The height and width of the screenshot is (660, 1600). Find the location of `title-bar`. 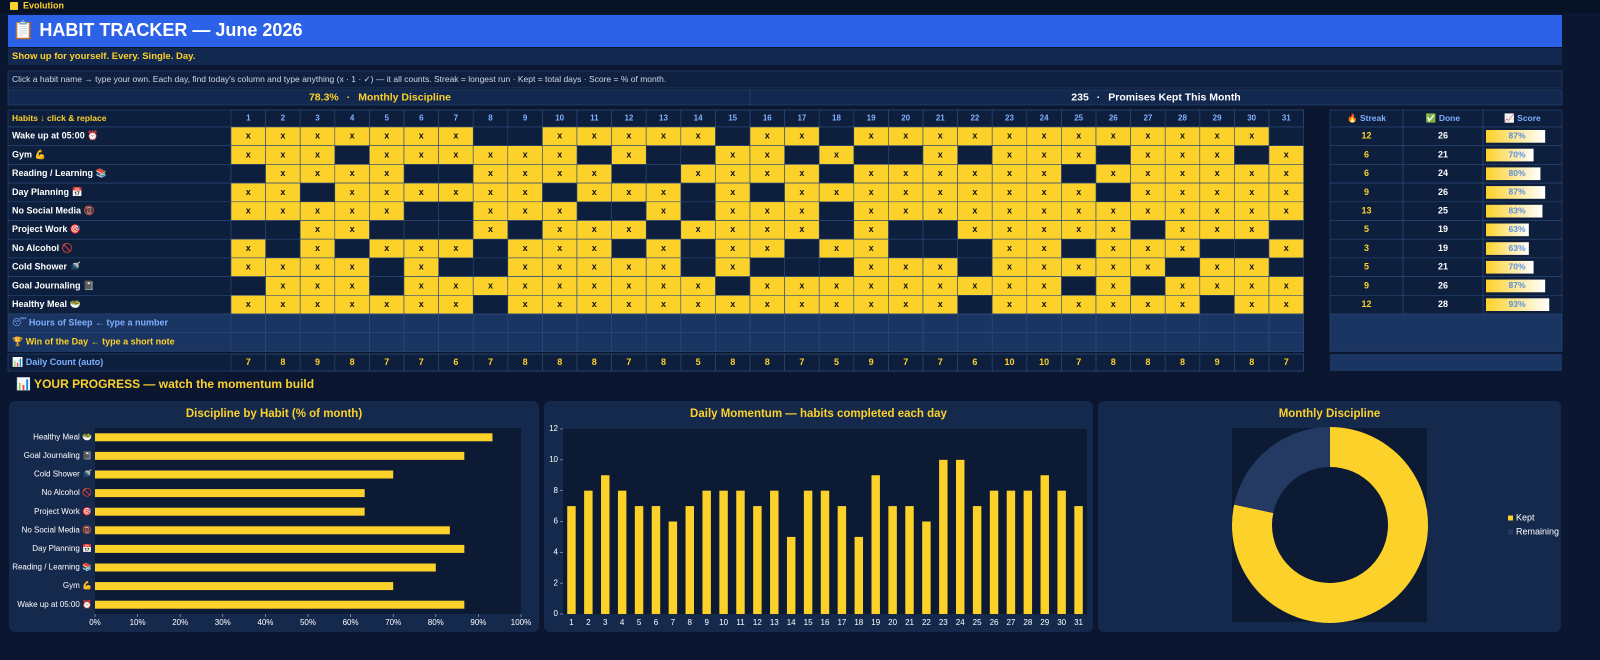

title-bar is located at coordinates (785, 31).